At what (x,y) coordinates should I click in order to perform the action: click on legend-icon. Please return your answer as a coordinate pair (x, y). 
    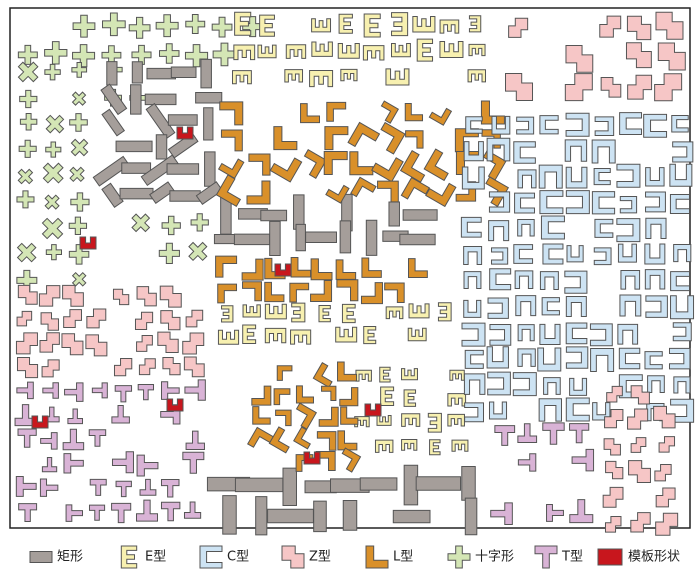
    Looking at the image, I should click on (459, 557).